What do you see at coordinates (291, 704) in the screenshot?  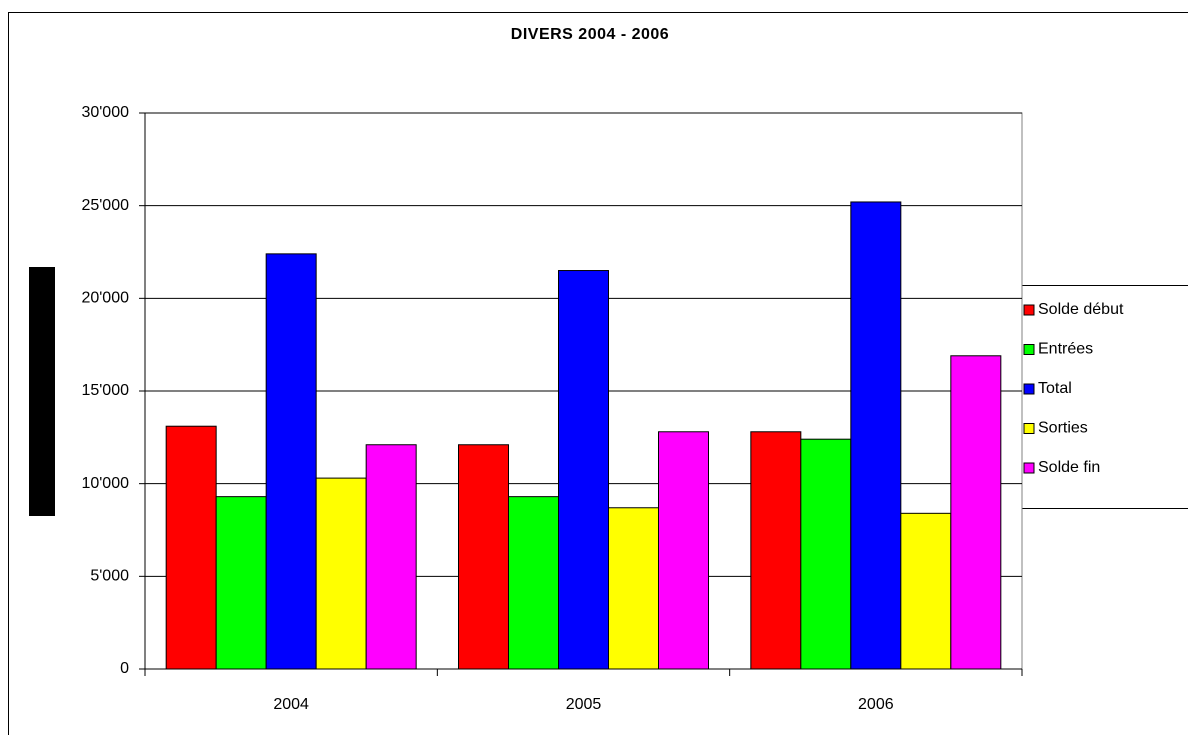 I see `x-tick-label: 2004` at bounding box center [291, 704].